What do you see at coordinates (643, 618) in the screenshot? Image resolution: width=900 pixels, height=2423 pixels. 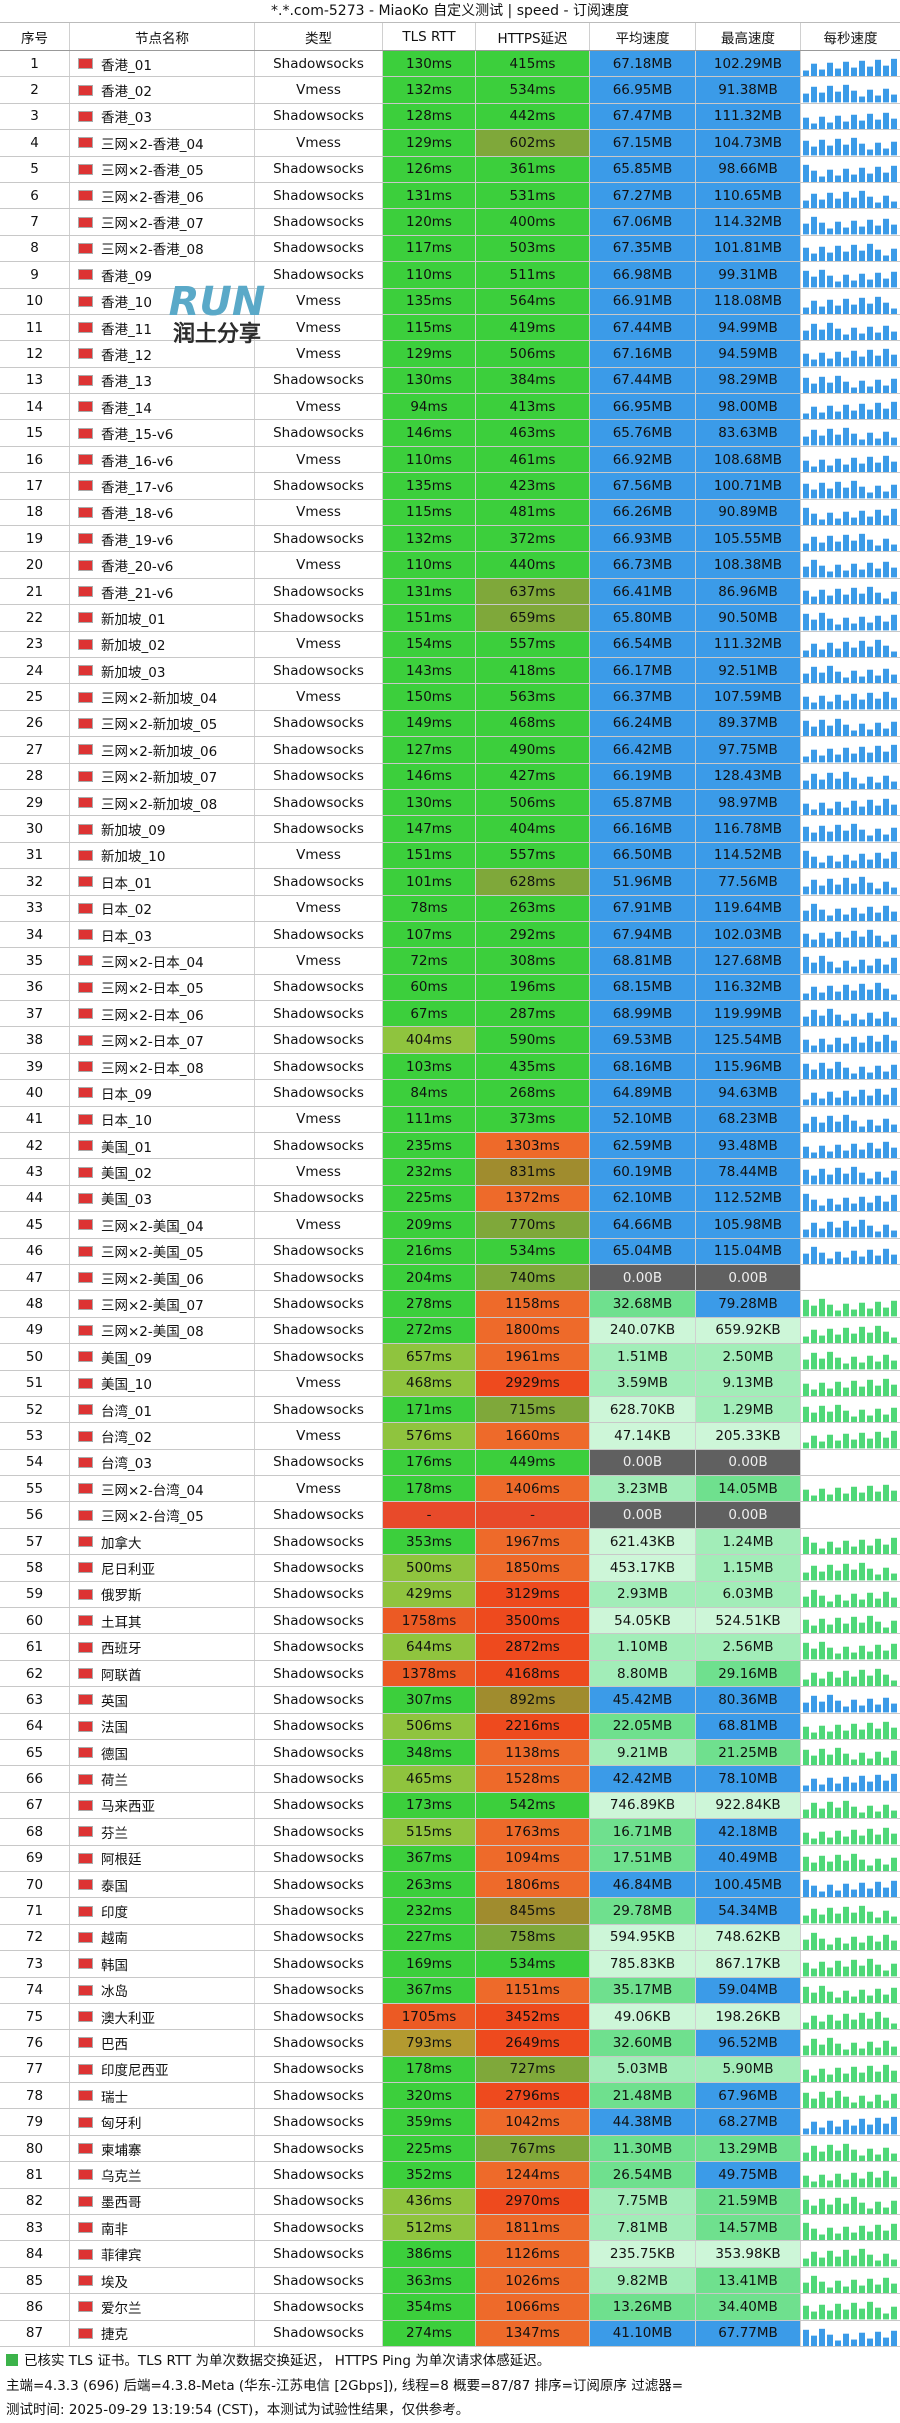 I see `avg-speed-cell: 65.80MB` at bounding box center [643, 618].